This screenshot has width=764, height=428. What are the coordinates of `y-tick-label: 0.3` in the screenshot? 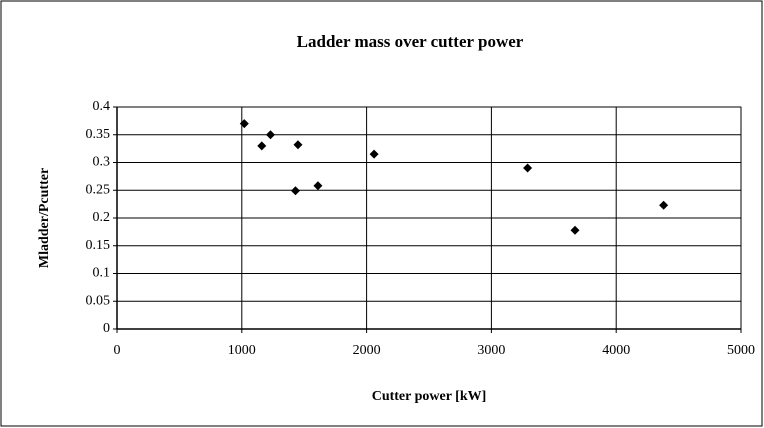 It's located at (102, 162).